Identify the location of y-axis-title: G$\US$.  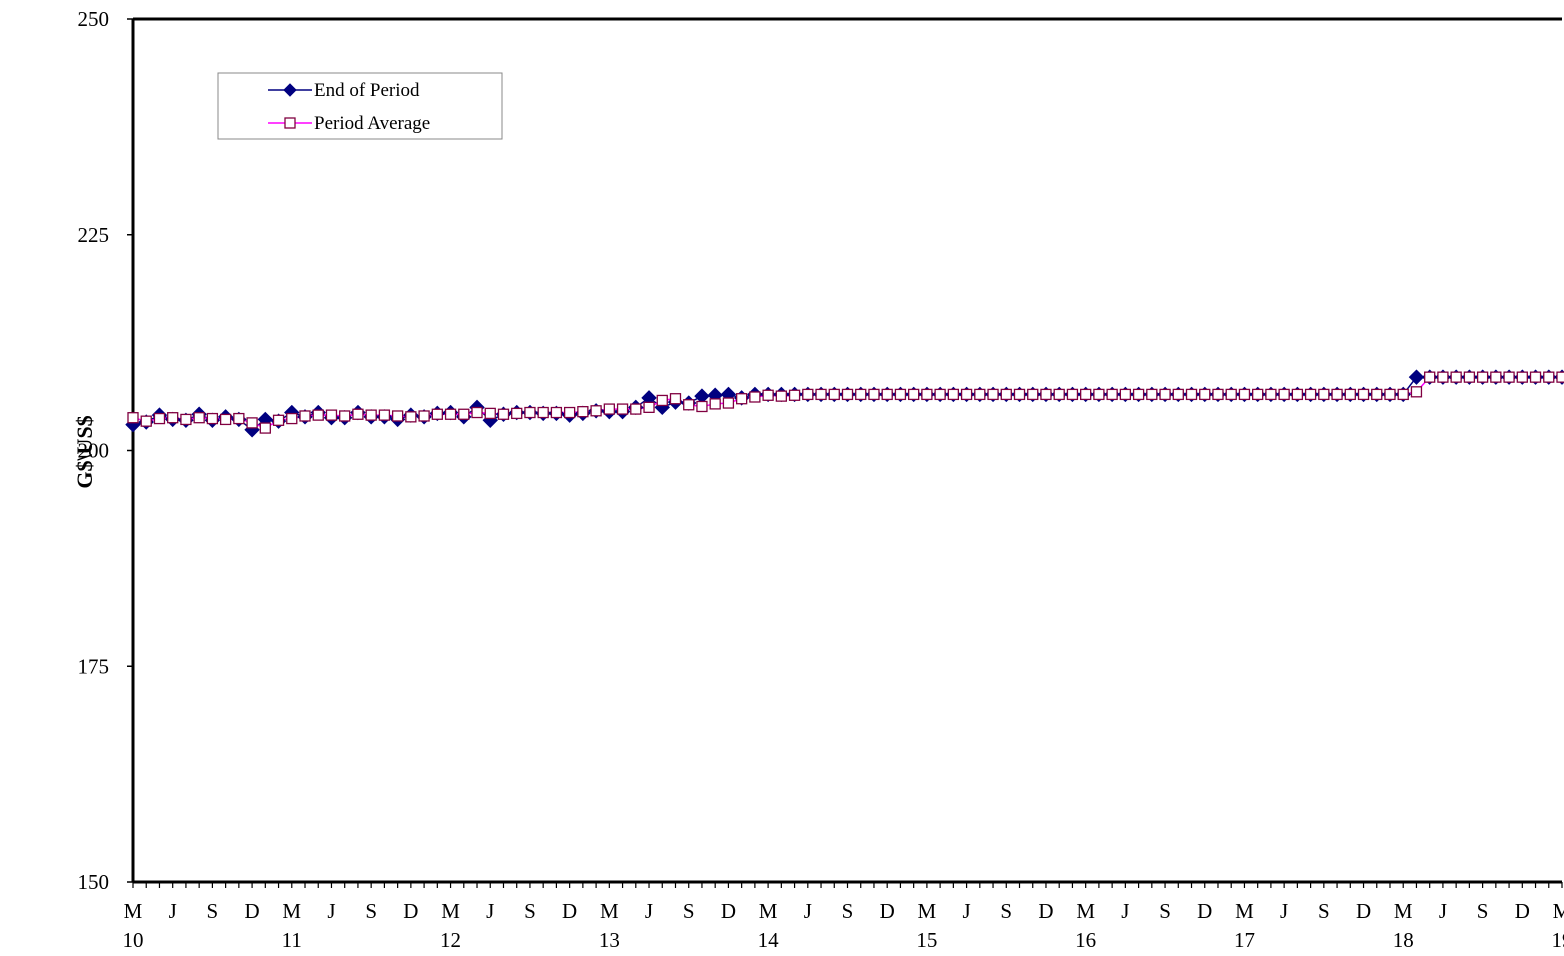
(84, 451).